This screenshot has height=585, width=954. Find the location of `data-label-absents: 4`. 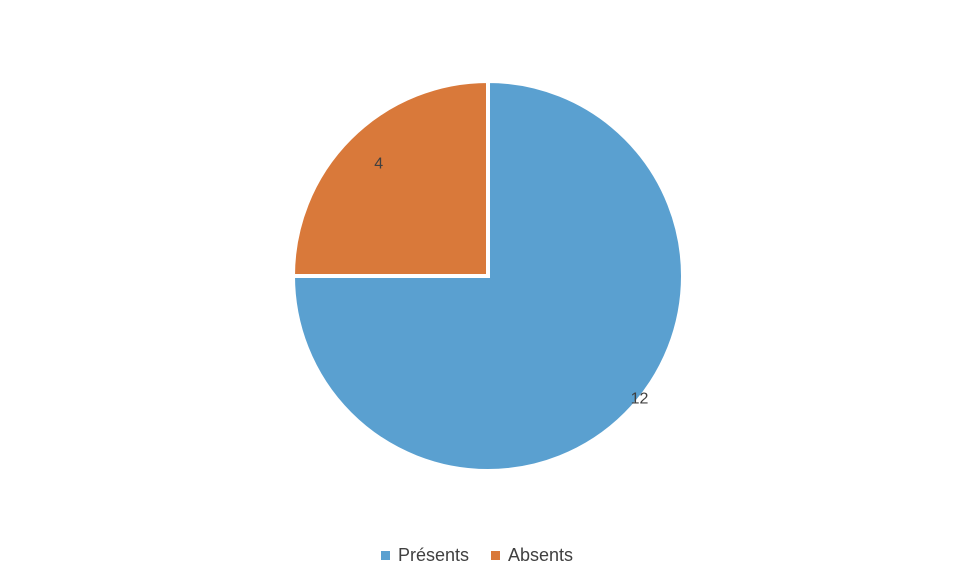

data-label-absents: 4 is located at coordinates (378, 164).